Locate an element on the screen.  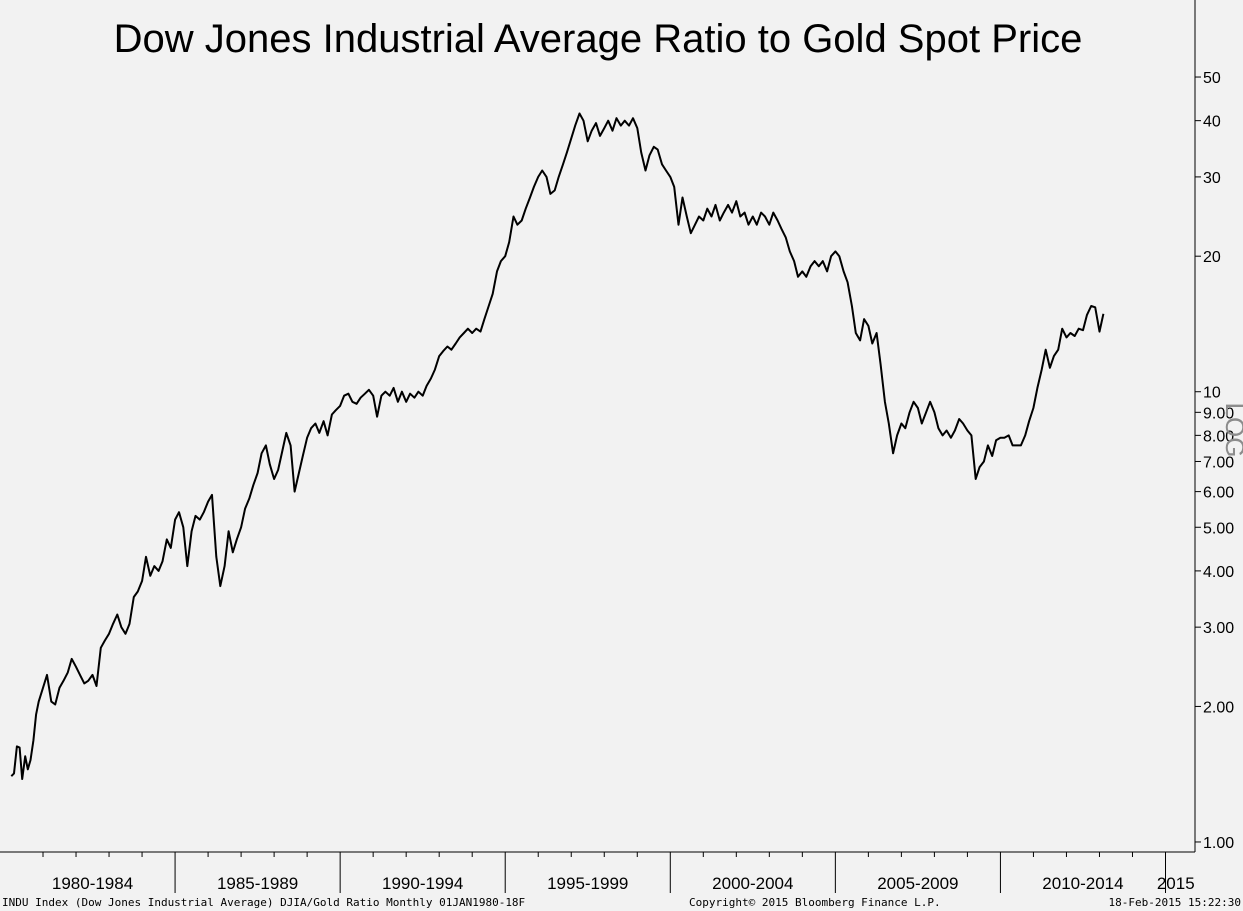
log-scale-label: LOG is located at coordinates (1231, 430).